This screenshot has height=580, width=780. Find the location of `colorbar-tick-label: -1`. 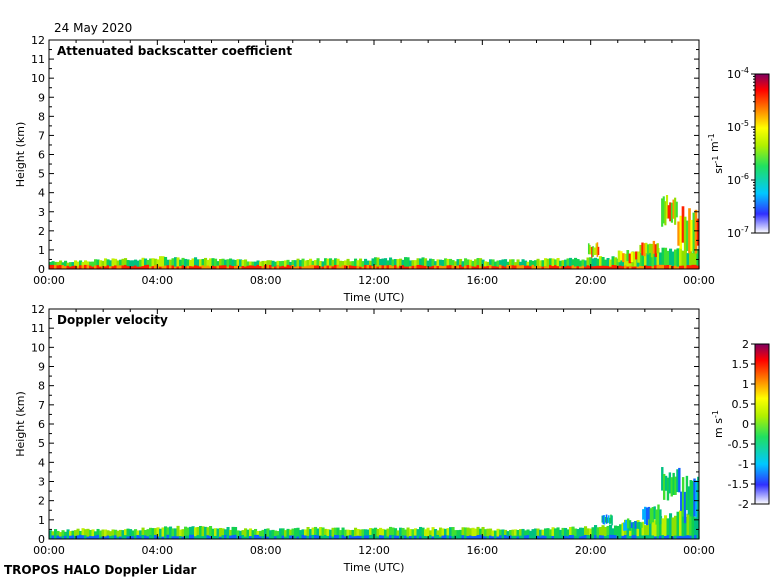

colorbar-tick-label: -1 is located at coordinates (743, 464).